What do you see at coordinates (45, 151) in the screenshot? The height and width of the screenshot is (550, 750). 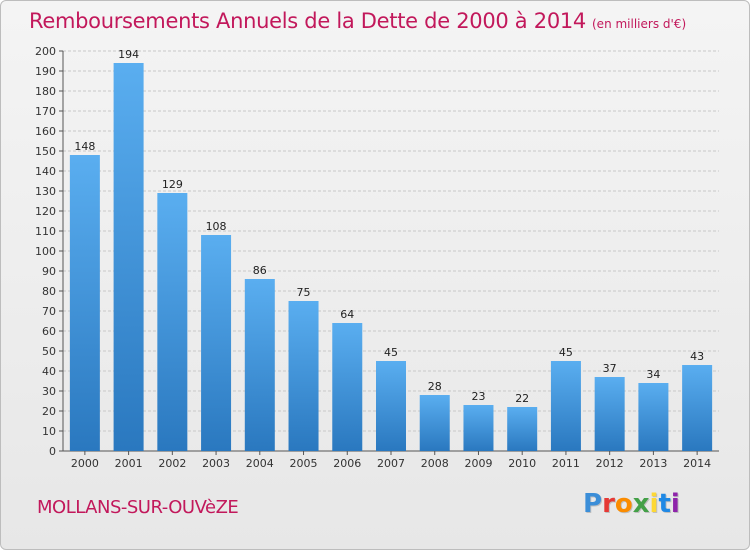 I see `y-tick-label: 150` at bounding box center [45, 151].